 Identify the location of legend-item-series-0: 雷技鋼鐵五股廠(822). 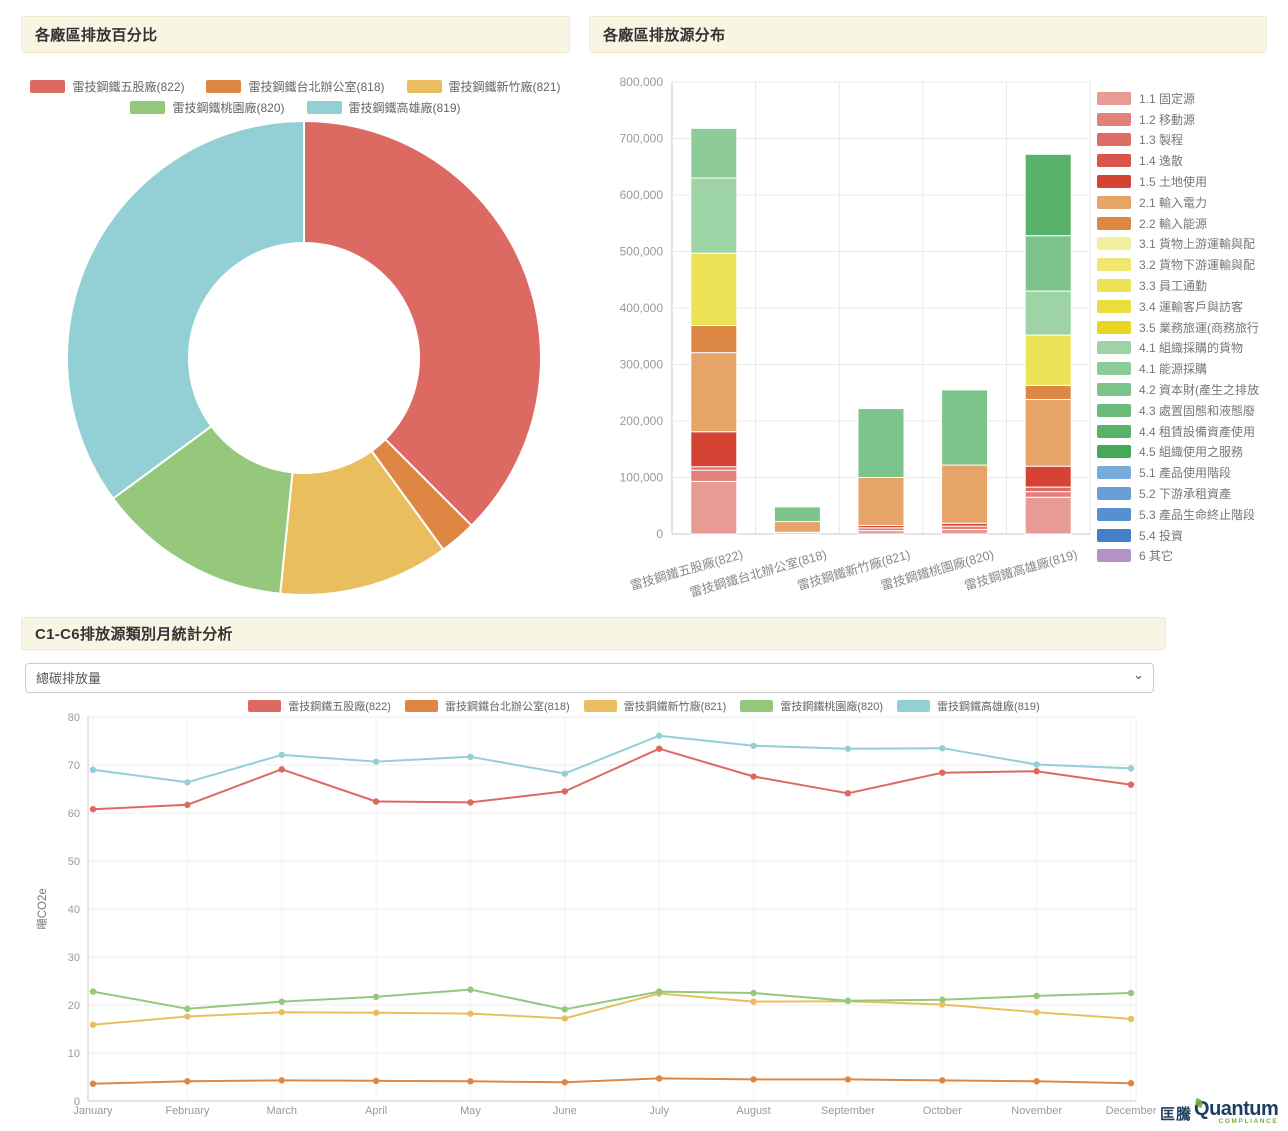
(319, 706).